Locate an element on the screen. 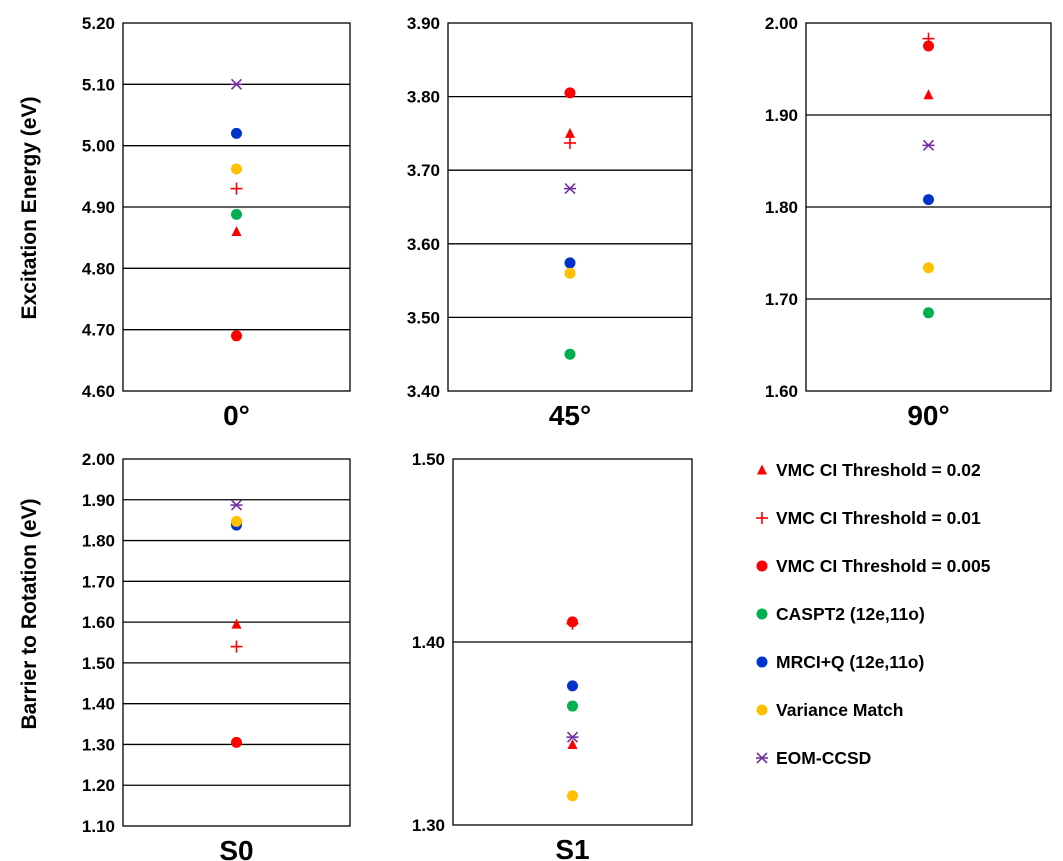 This screenshot has width=1063, height=861. y-tick-label: 5.20 is located at coordinates (98, 23).